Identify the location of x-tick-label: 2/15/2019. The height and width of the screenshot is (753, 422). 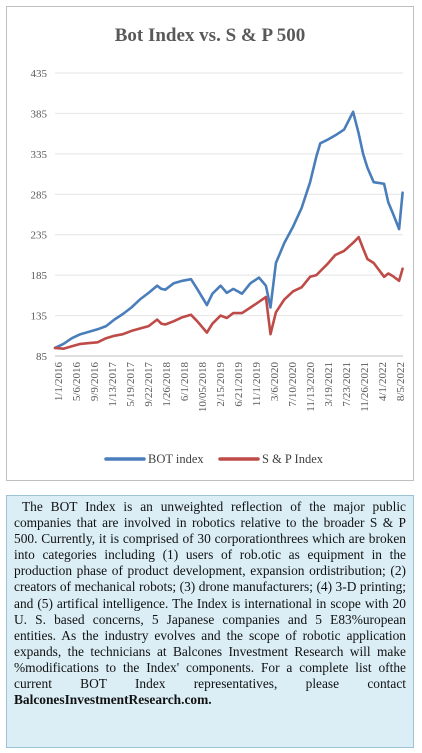
(221, 384).